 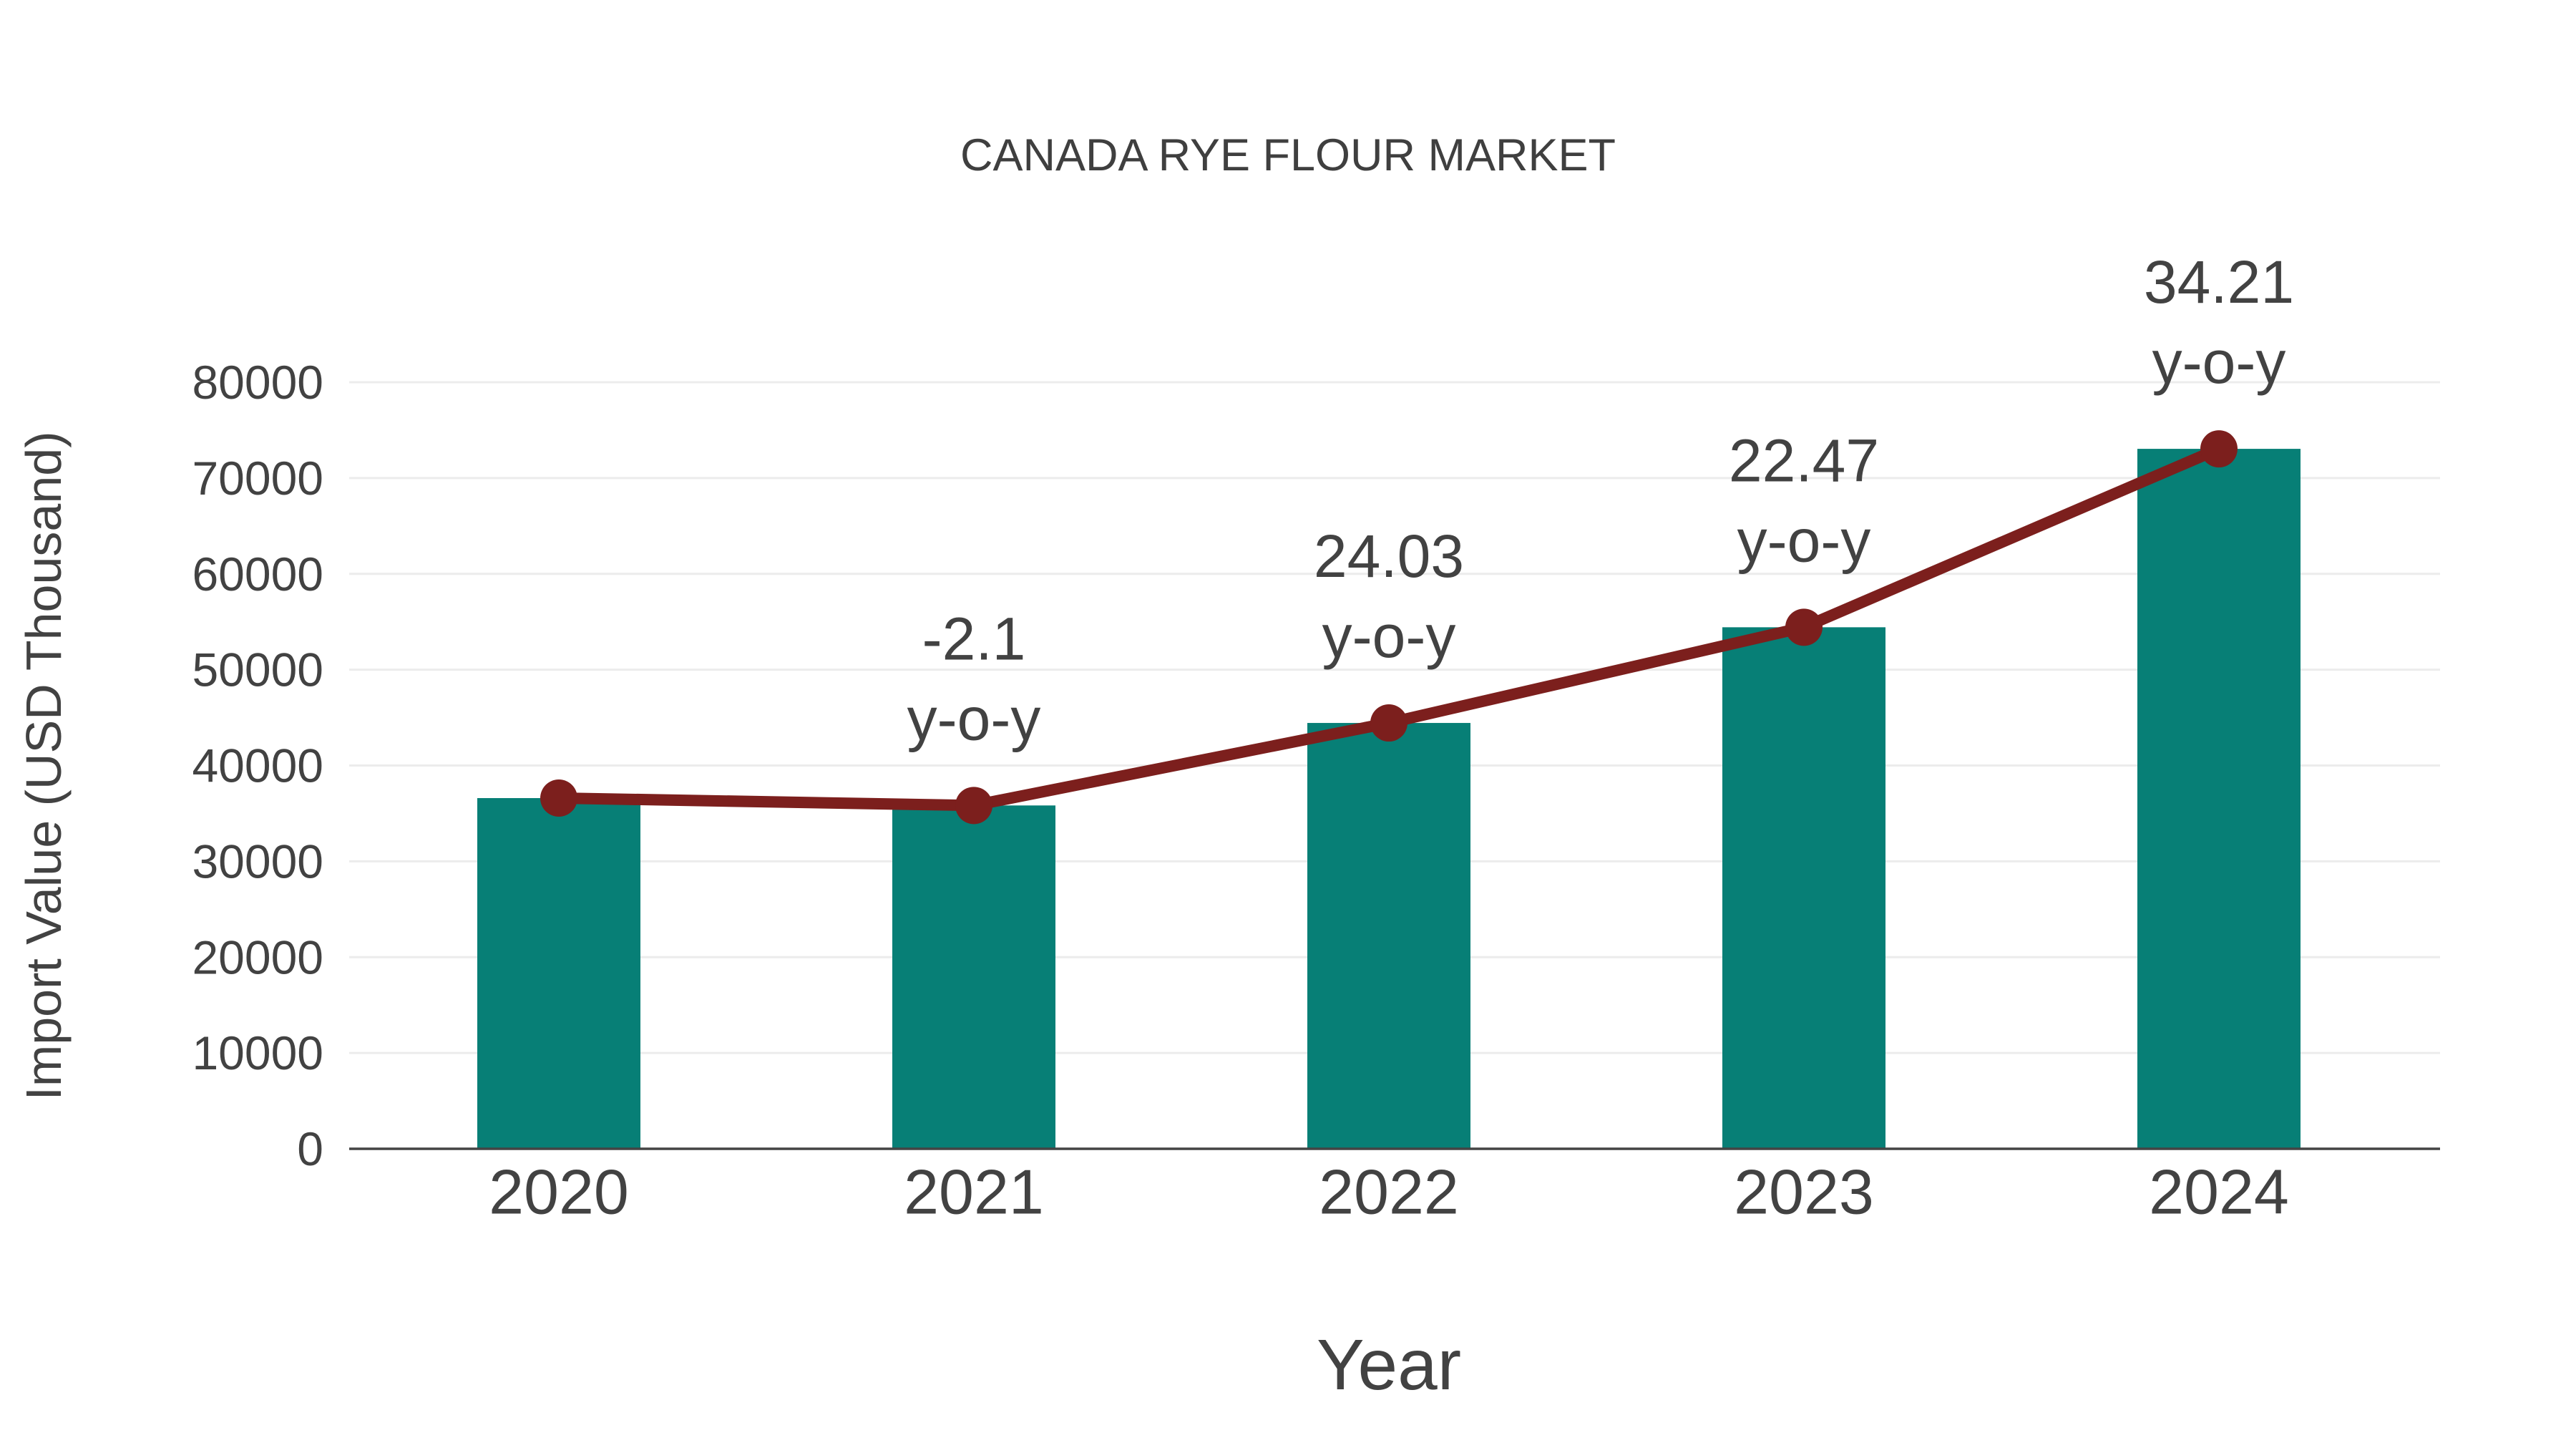 What do you see at coordinates (1804, 540) in the screenshot?
I see `annotation-yoy-2023: y-o-y` at bounding box center [1804, 540].